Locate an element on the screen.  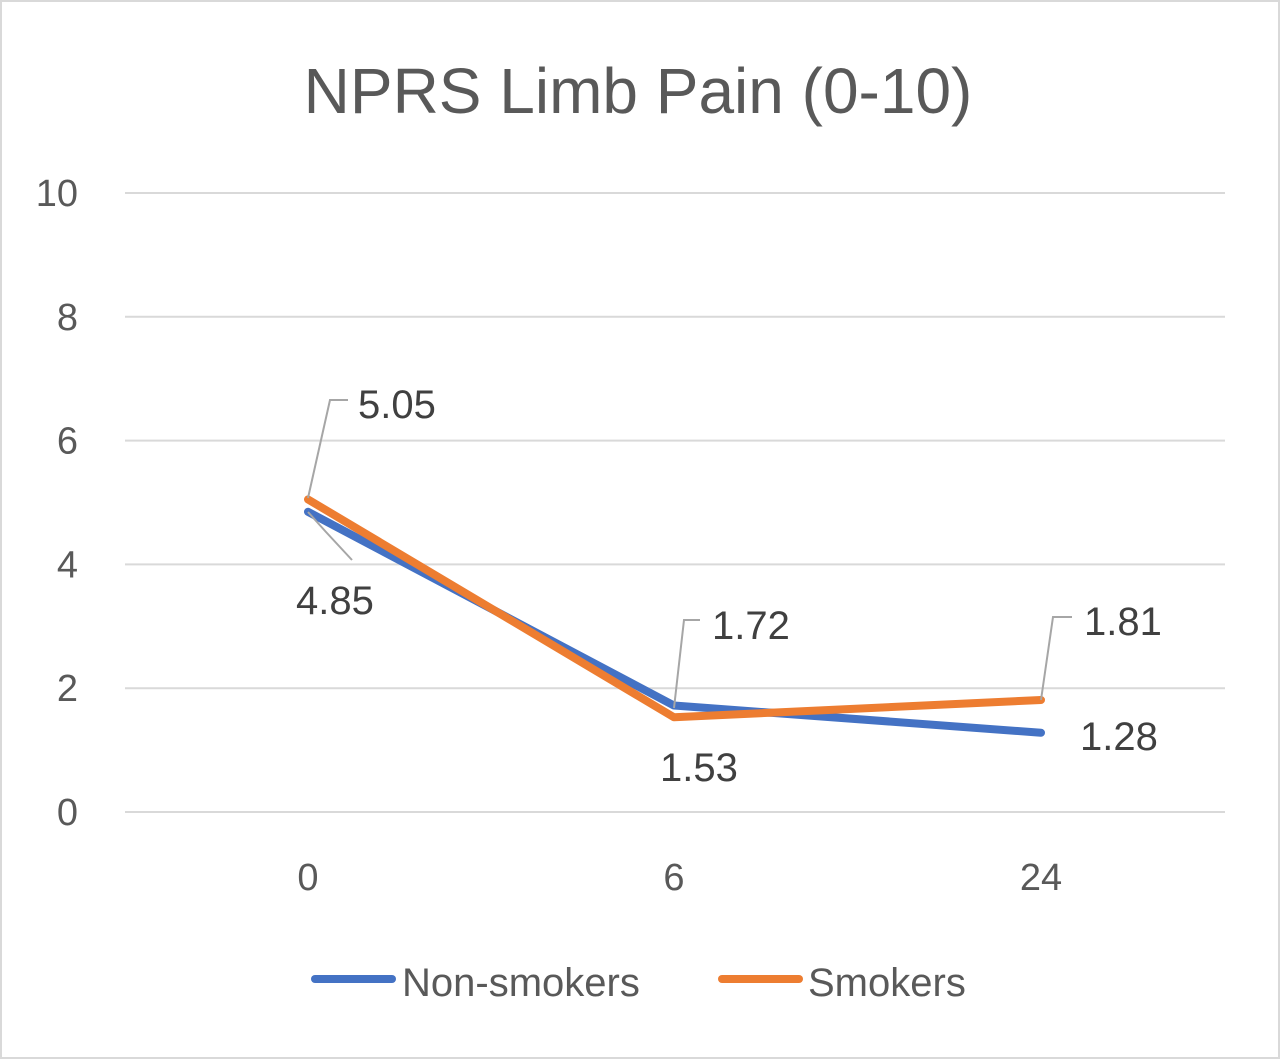
data-label: 1.28 is located at coordinates (1119, 737).